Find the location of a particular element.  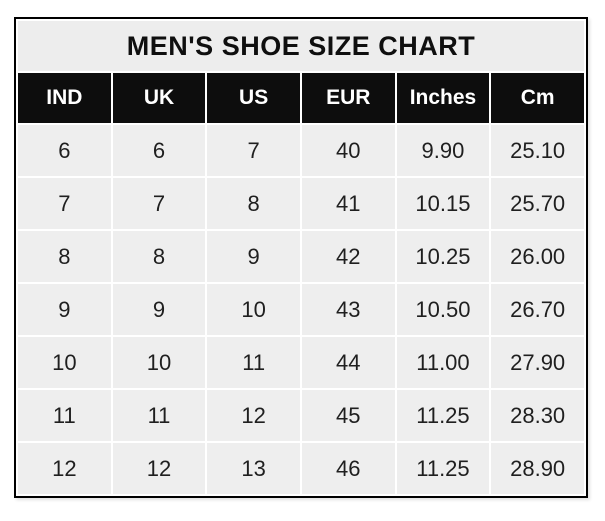

cell-inches: 10.50 is located at coordinates (443, 309).